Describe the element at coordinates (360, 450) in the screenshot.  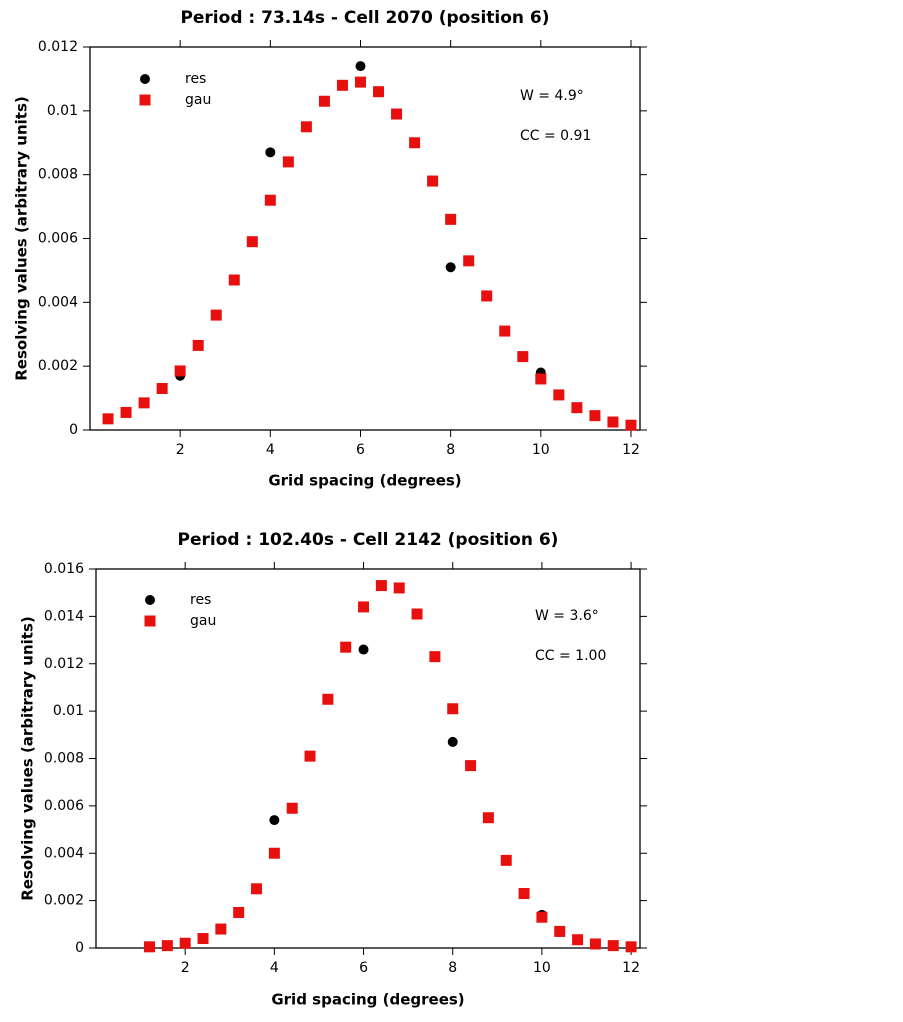
I see `x-tick-label: 6` at that location.